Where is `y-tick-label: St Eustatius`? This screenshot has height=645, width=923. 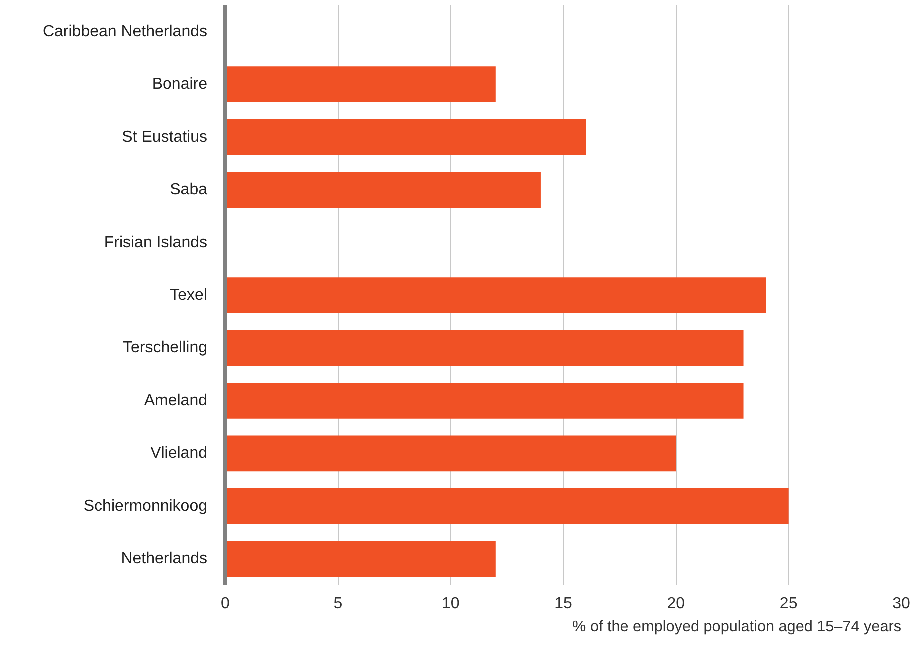 y-tick-label: St Eustatius is located at coordinates (165, 137).